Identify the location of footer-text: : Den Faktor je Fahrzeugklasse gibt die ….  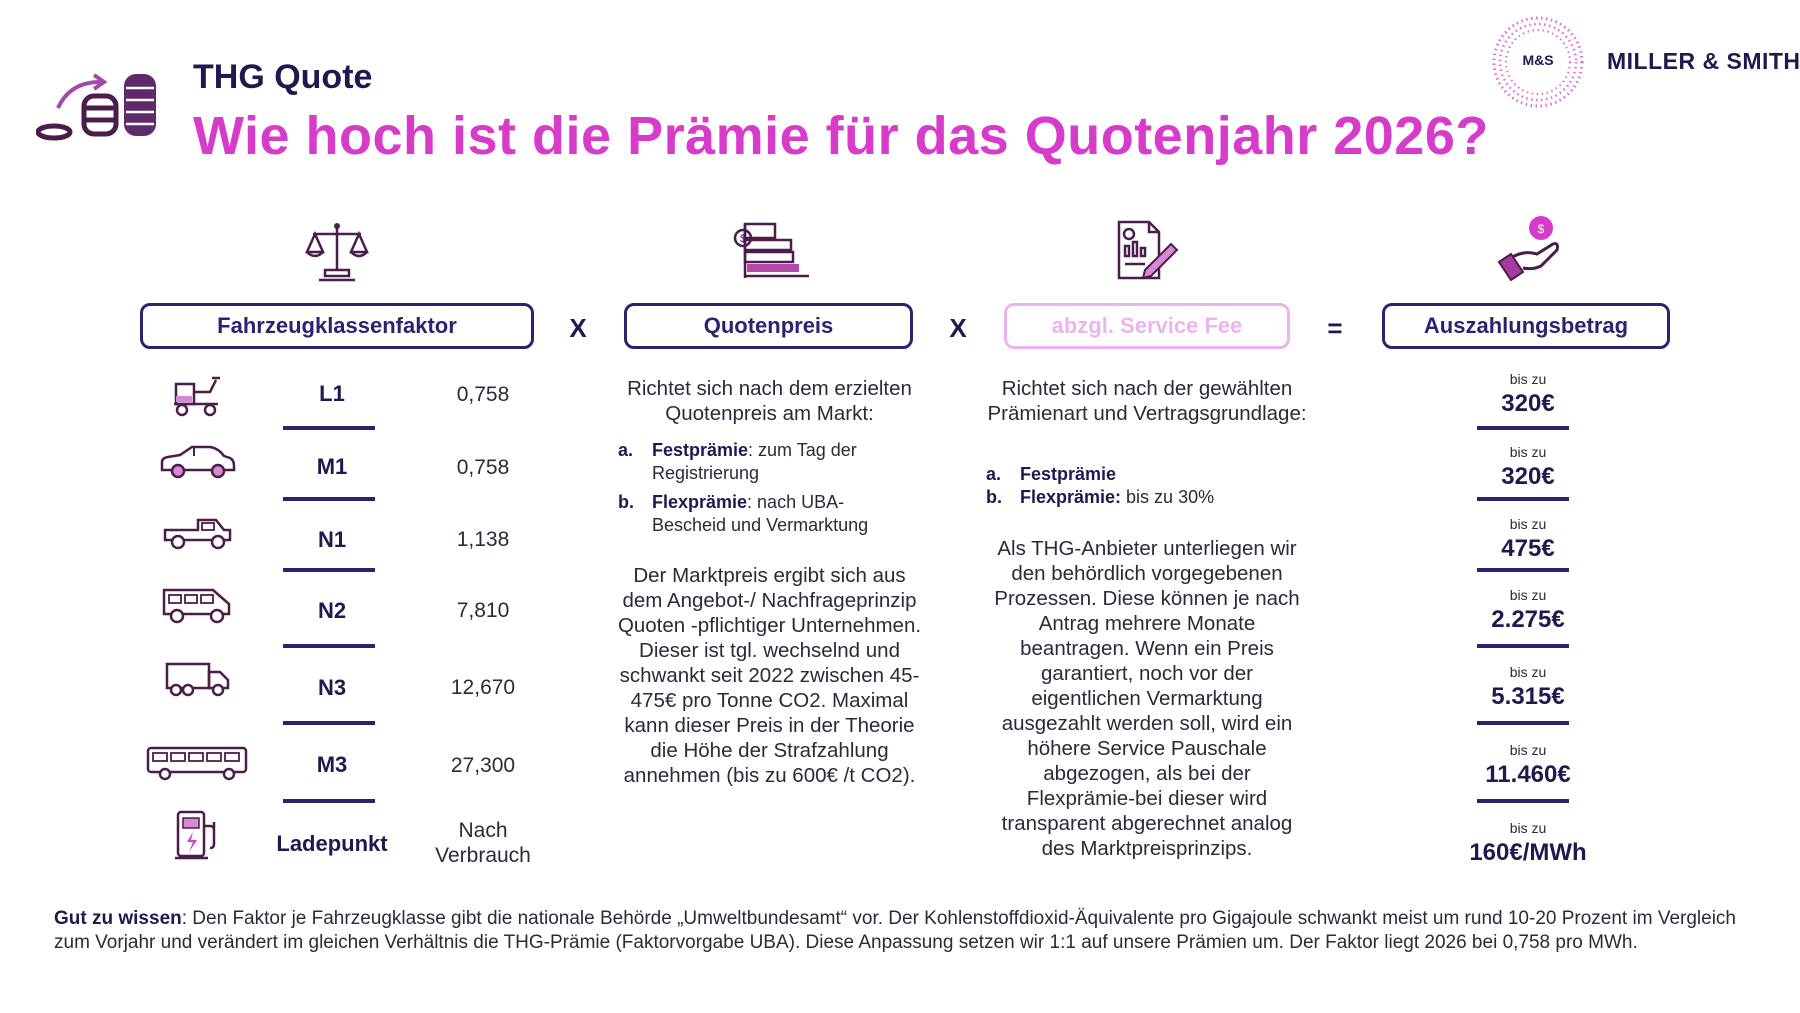
(895, 930).